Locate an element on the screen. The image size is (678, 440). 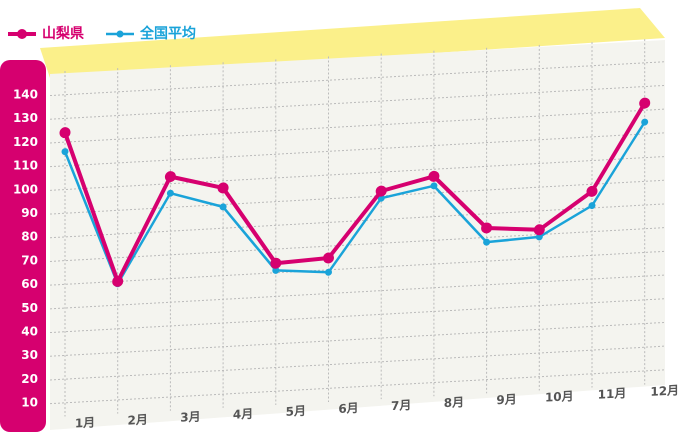
y-tick-label: 20 is located at coordinates (29, 379).